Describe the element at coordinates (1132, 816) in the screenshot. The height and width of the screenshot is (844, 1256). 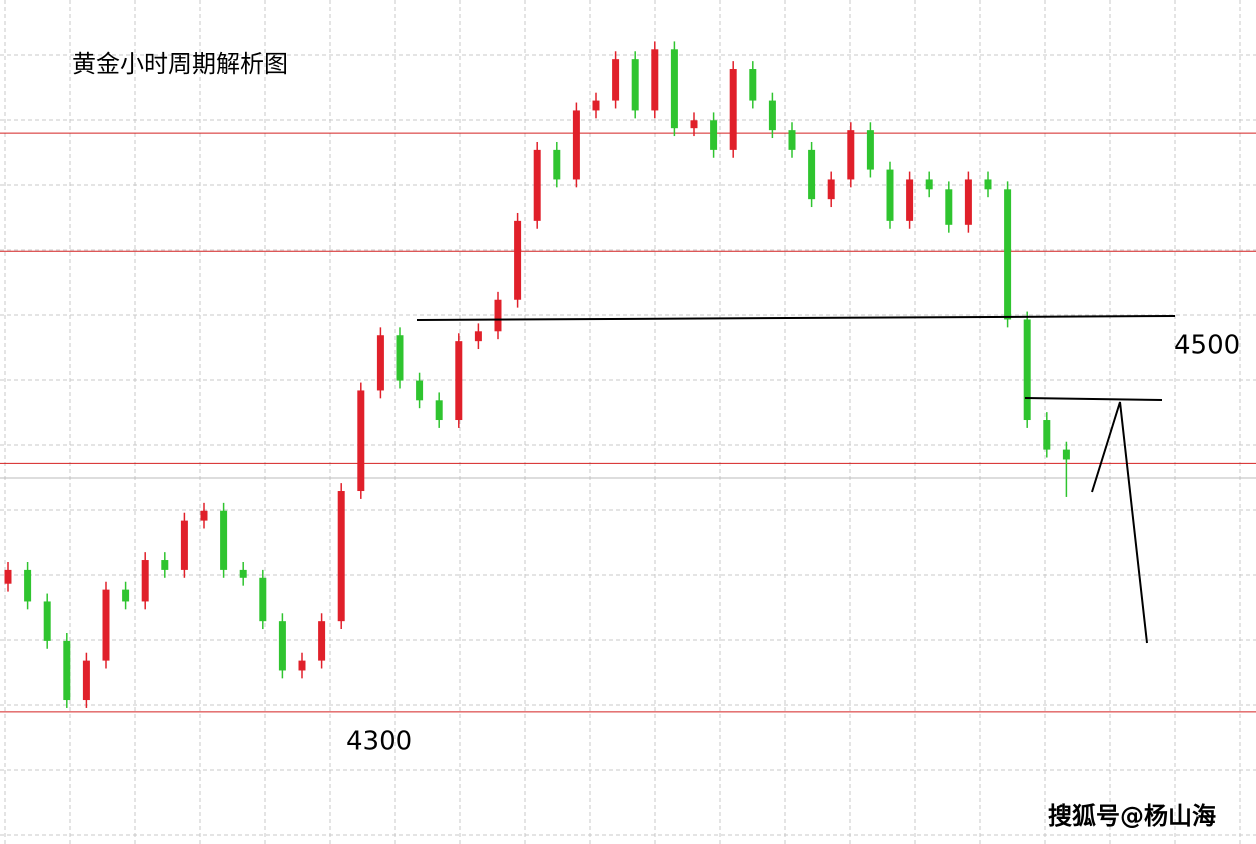
I see `watermark: 搜狐号@杨山海` at that location.